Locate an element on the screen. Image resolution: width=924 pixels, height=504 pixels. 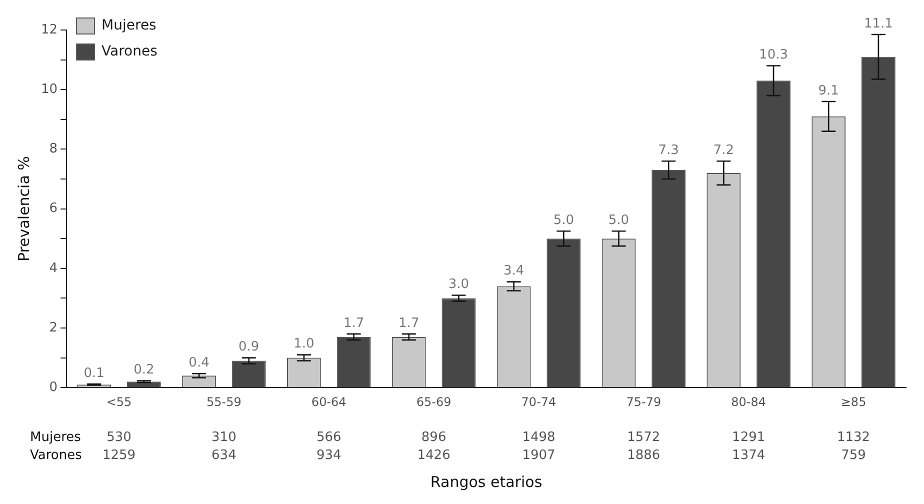
text: 1291 is located at coordinates (749, 437).